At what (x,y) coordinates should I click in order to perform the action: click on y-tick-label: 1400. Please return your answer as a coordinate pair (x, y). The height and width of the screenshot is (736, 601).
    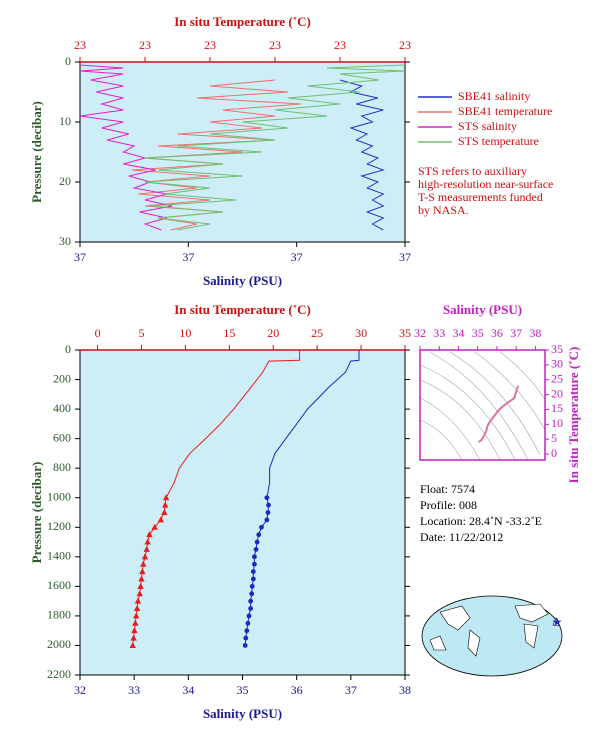
    Looking at the image, I should click on (59, 556).